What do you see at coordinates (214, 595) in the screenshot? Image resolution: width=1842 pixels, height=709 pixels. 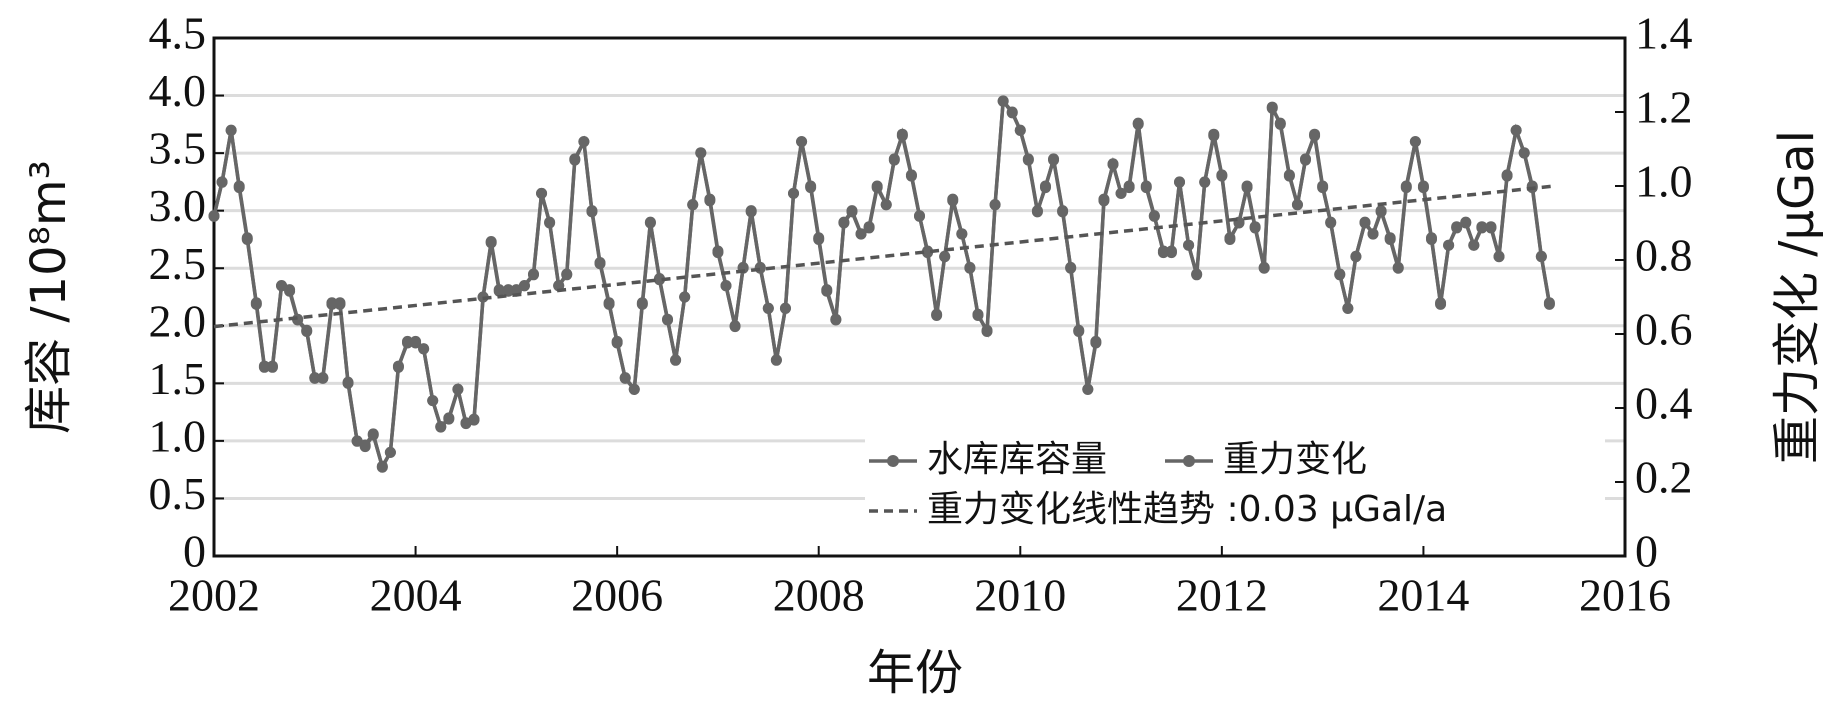 I see `x-tick-label: 2002` at bounding box center [214, 595].